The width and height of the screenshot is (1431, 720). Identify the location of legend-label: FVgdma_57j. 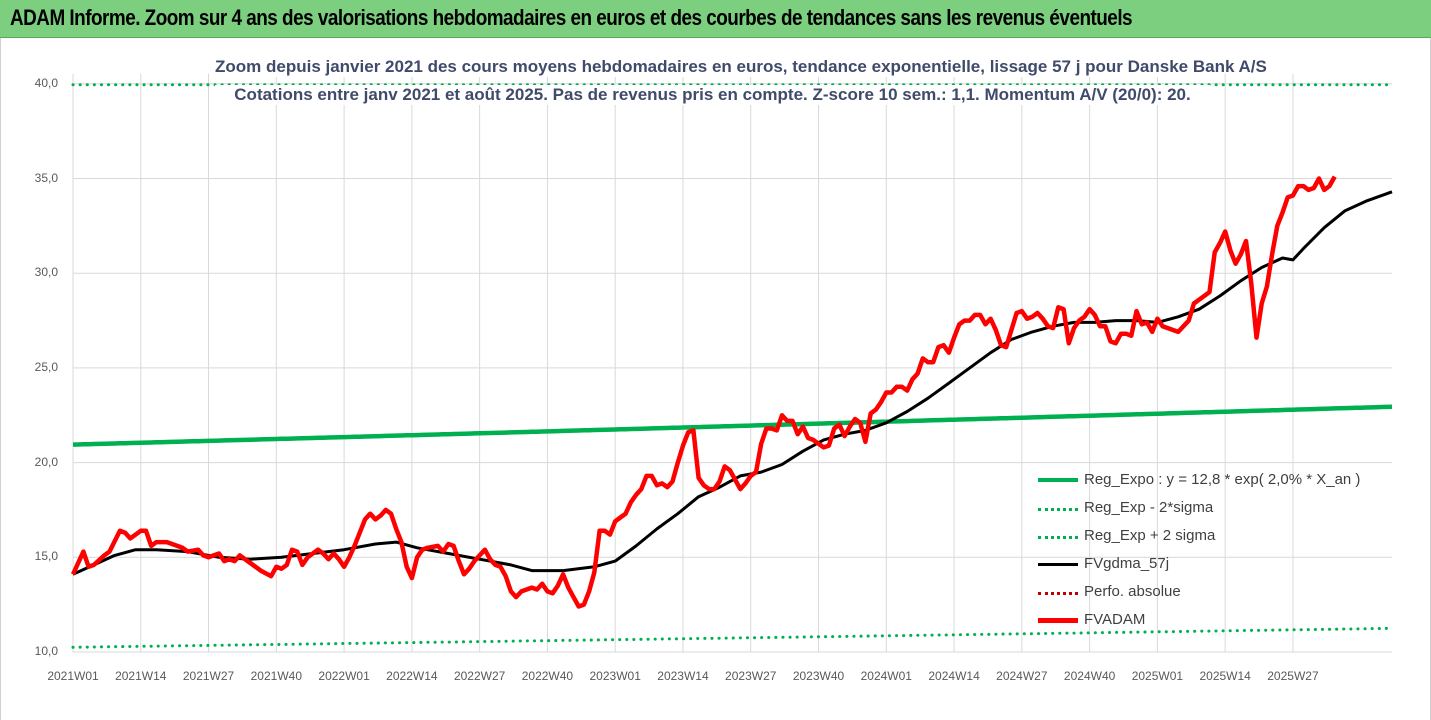
(1127, 563).